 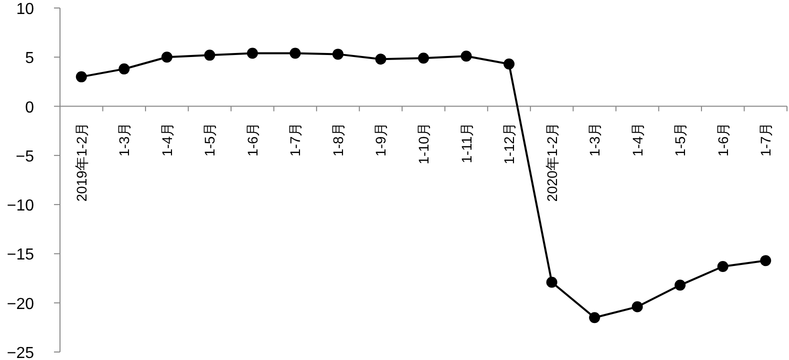 What do you see at coordinates (20, 352) in the screenshot?
I see `y-tick-label: −25` at bounding box center [20, 352].